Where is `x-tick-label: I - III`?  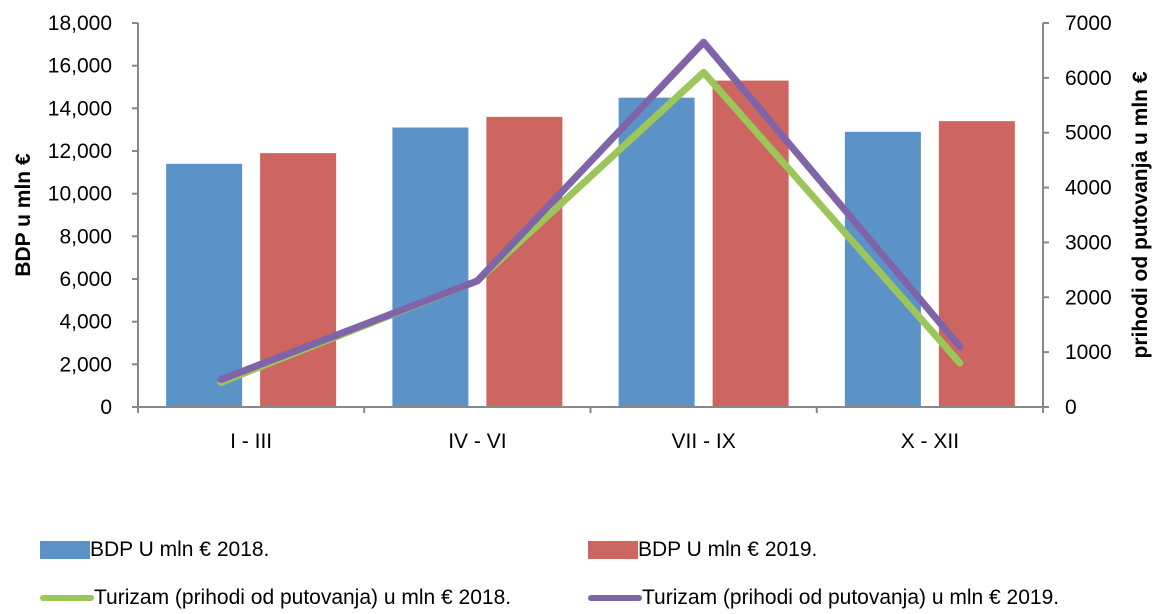 x-tick-label: I - III is located at coordinates (251, 441).